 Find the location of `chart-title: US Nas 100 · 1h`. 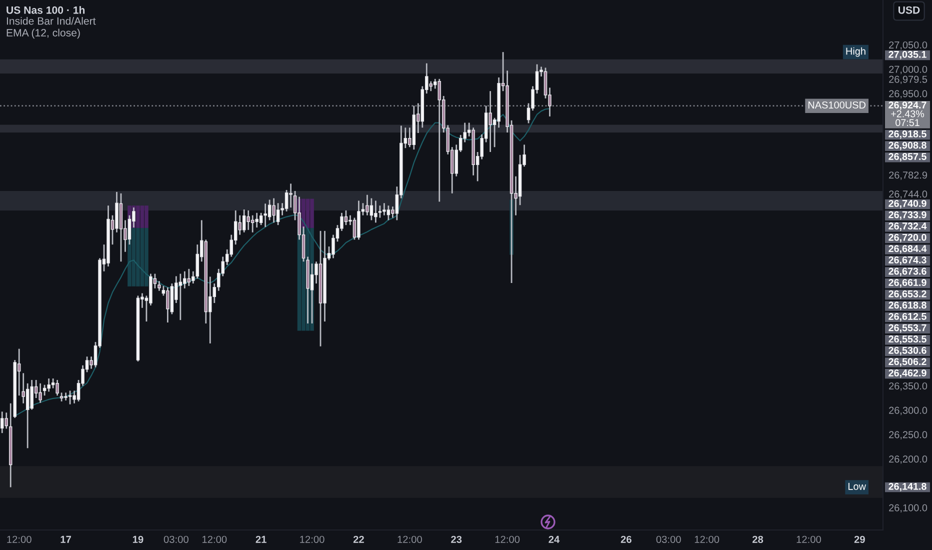

chart-title: US Nas 100 · 1h is located at coordinates (45, 10).